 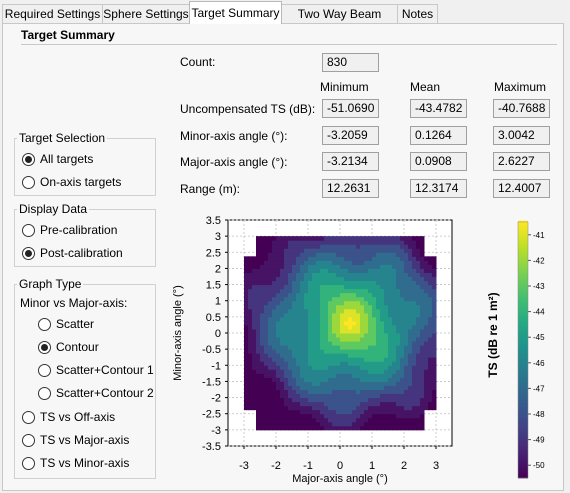 What do you see at coordinates (350, 62) in the screenshot?
I see `count-value: 830` at bounding box center [350, 62].